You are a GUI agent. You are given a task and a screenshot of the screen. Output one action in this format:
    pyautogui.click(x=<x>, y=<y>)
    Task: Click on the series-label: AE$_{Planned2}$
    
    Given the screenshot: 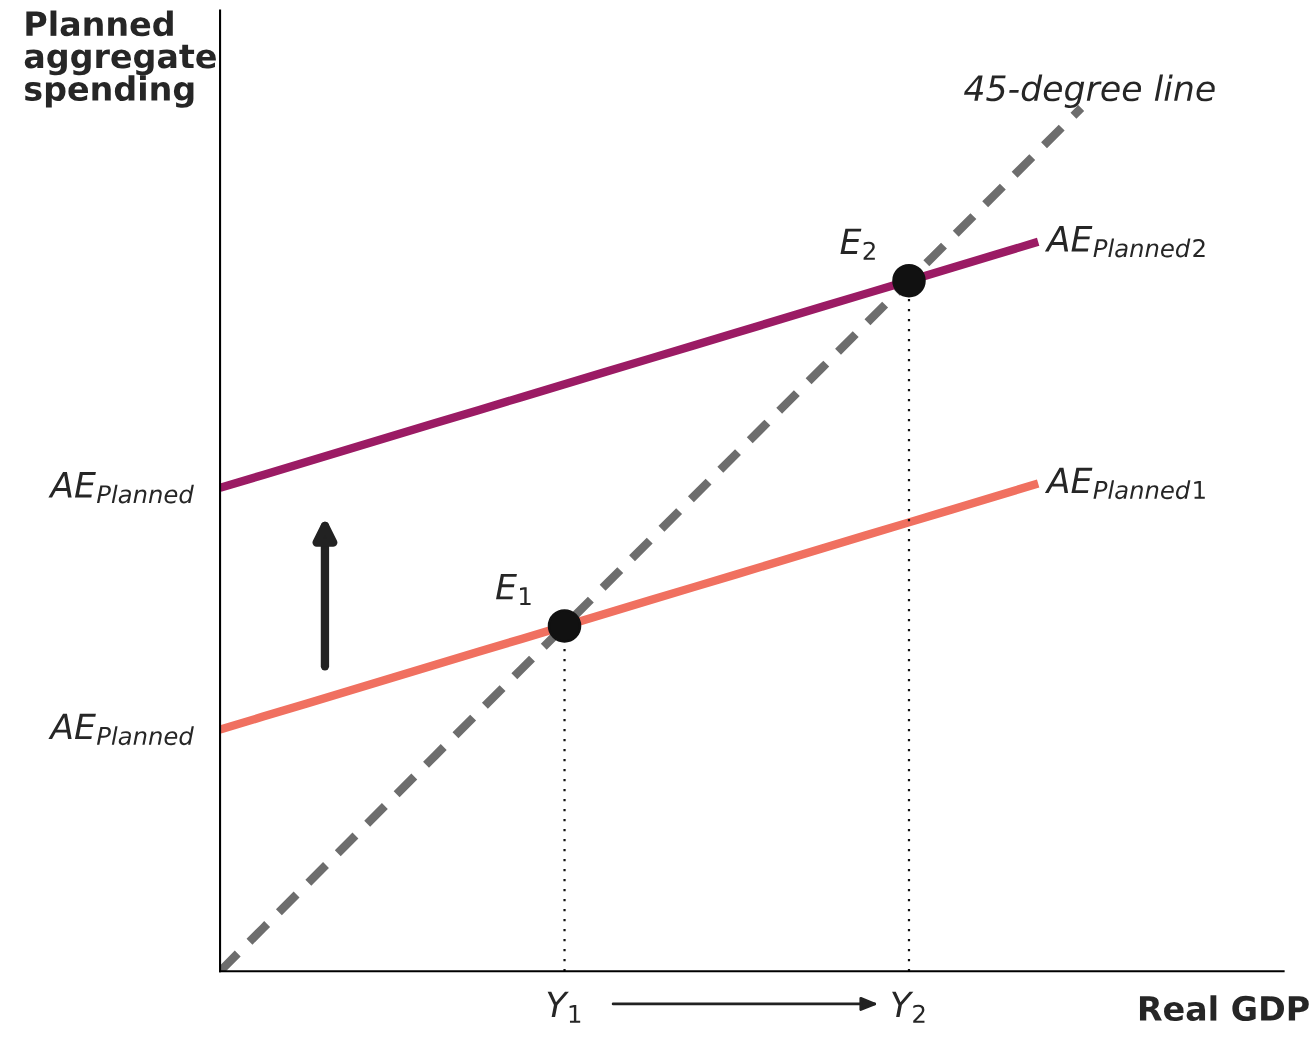 What is the action you would take?
    pyautogui.click(x=1124, y=242)
    